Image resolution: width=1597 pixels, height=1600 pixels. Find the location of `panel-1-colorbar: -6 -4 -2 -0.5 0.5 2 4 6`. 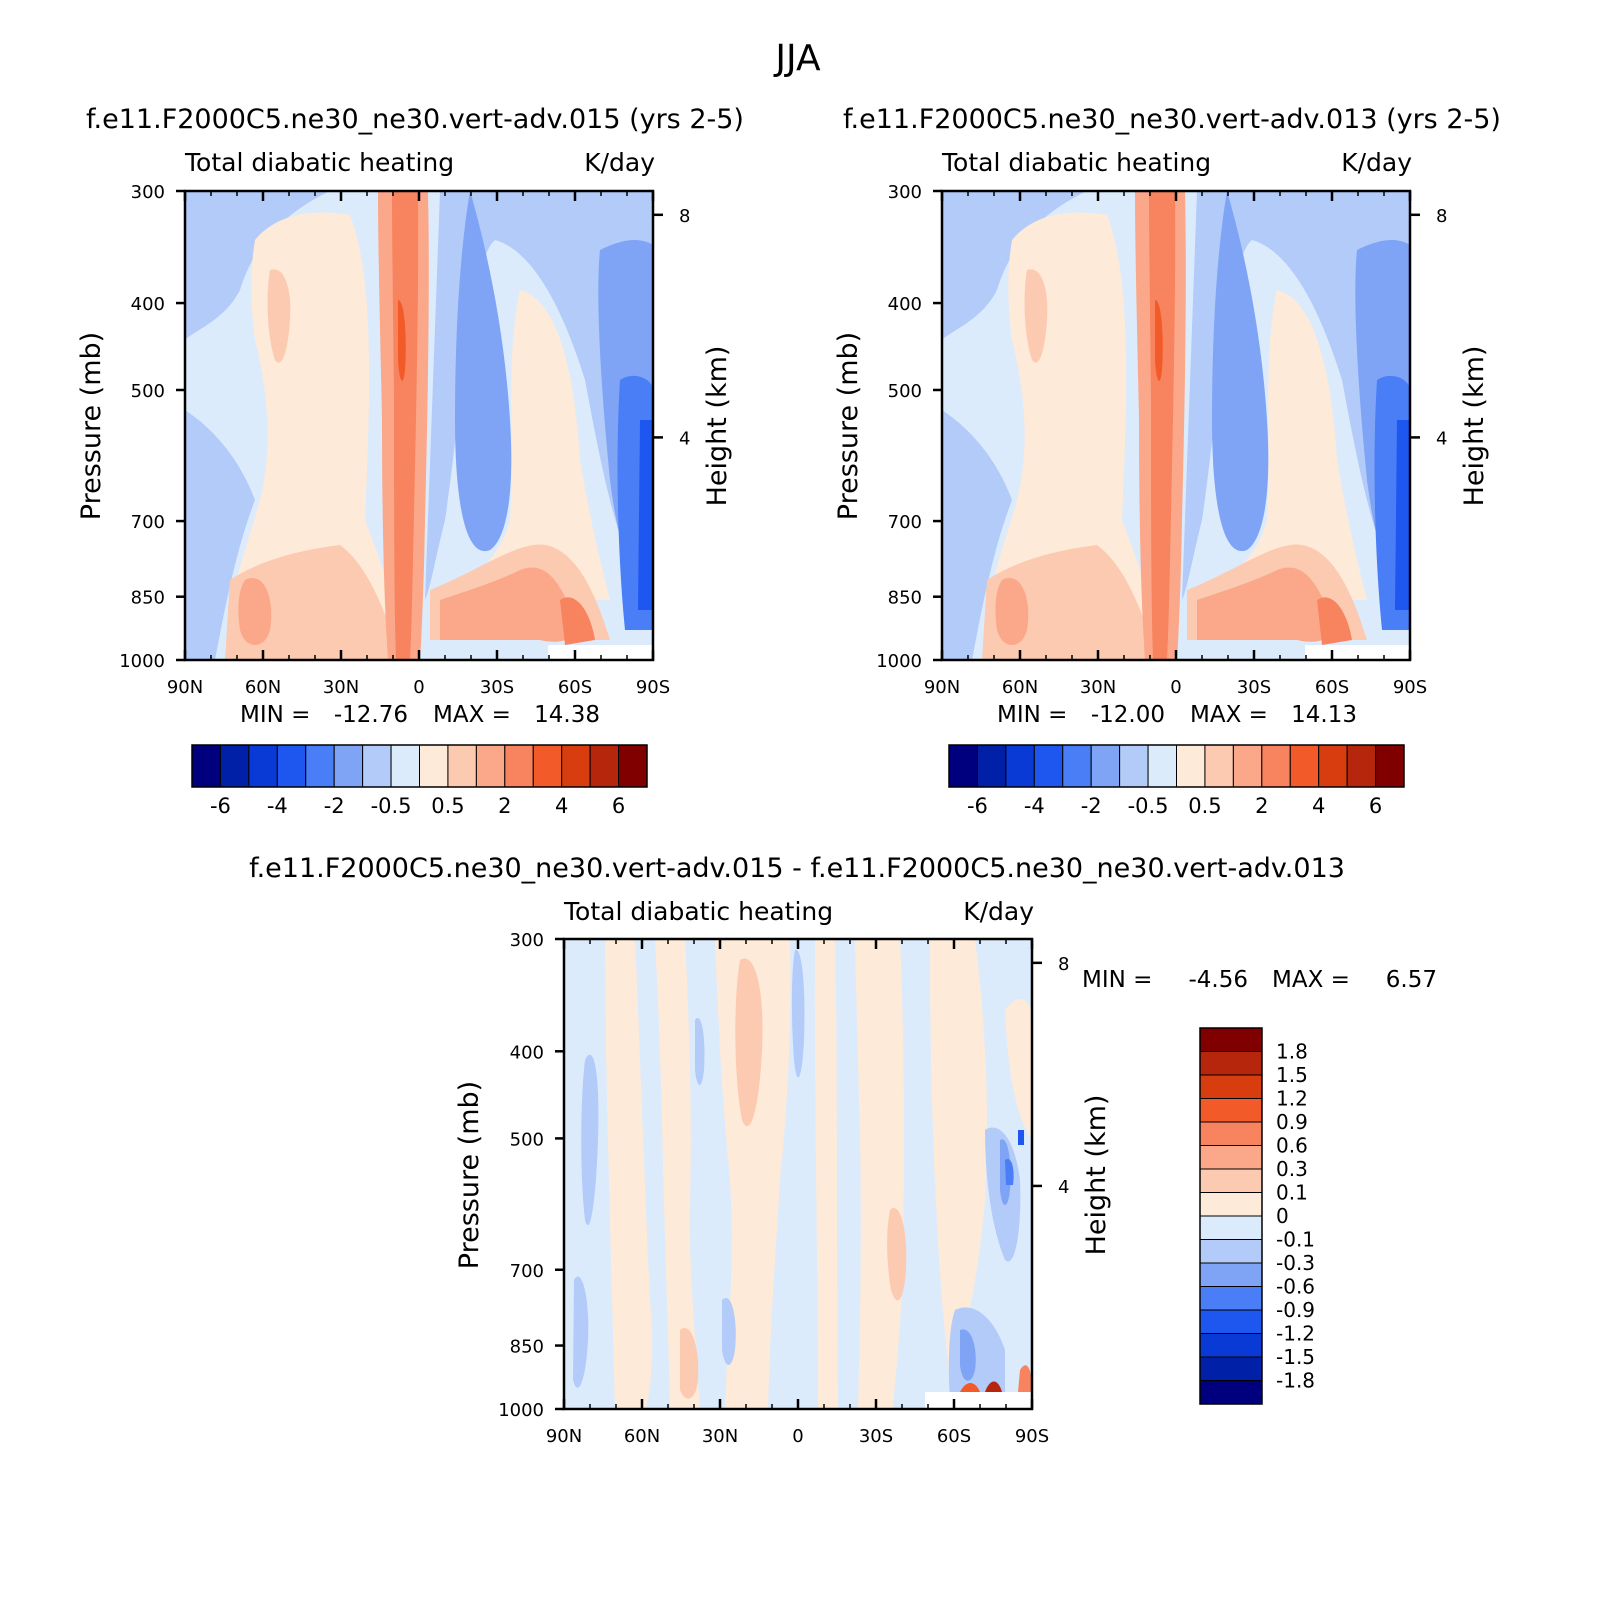

panel-1-colorbar: -6 -4 -2 -0.5 0.5 2 4 6 is located at coordinates (419, 781).